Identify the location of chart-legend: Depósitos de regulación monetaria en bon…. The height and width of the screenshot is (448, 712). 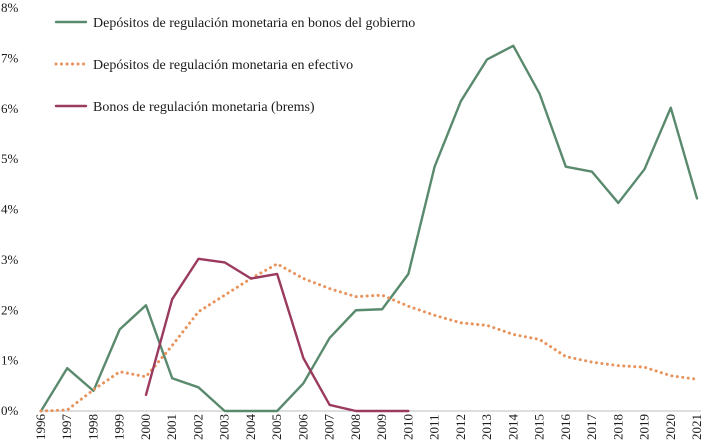
(234, 65).